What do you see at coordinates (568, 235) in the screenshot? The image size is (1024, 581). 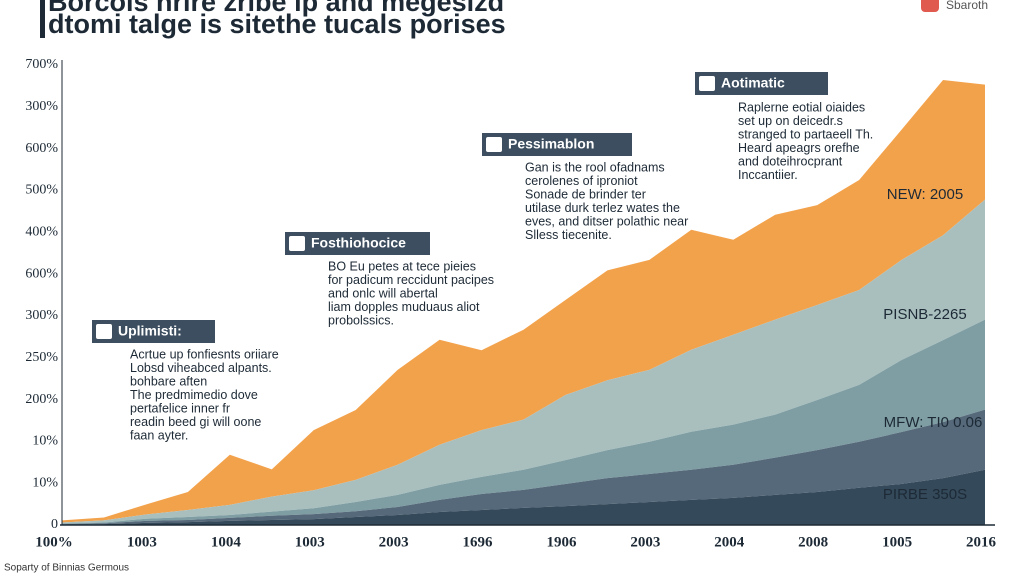 I see `annotation-text: Slless tiecenite.` at bounding box center [568, 235].